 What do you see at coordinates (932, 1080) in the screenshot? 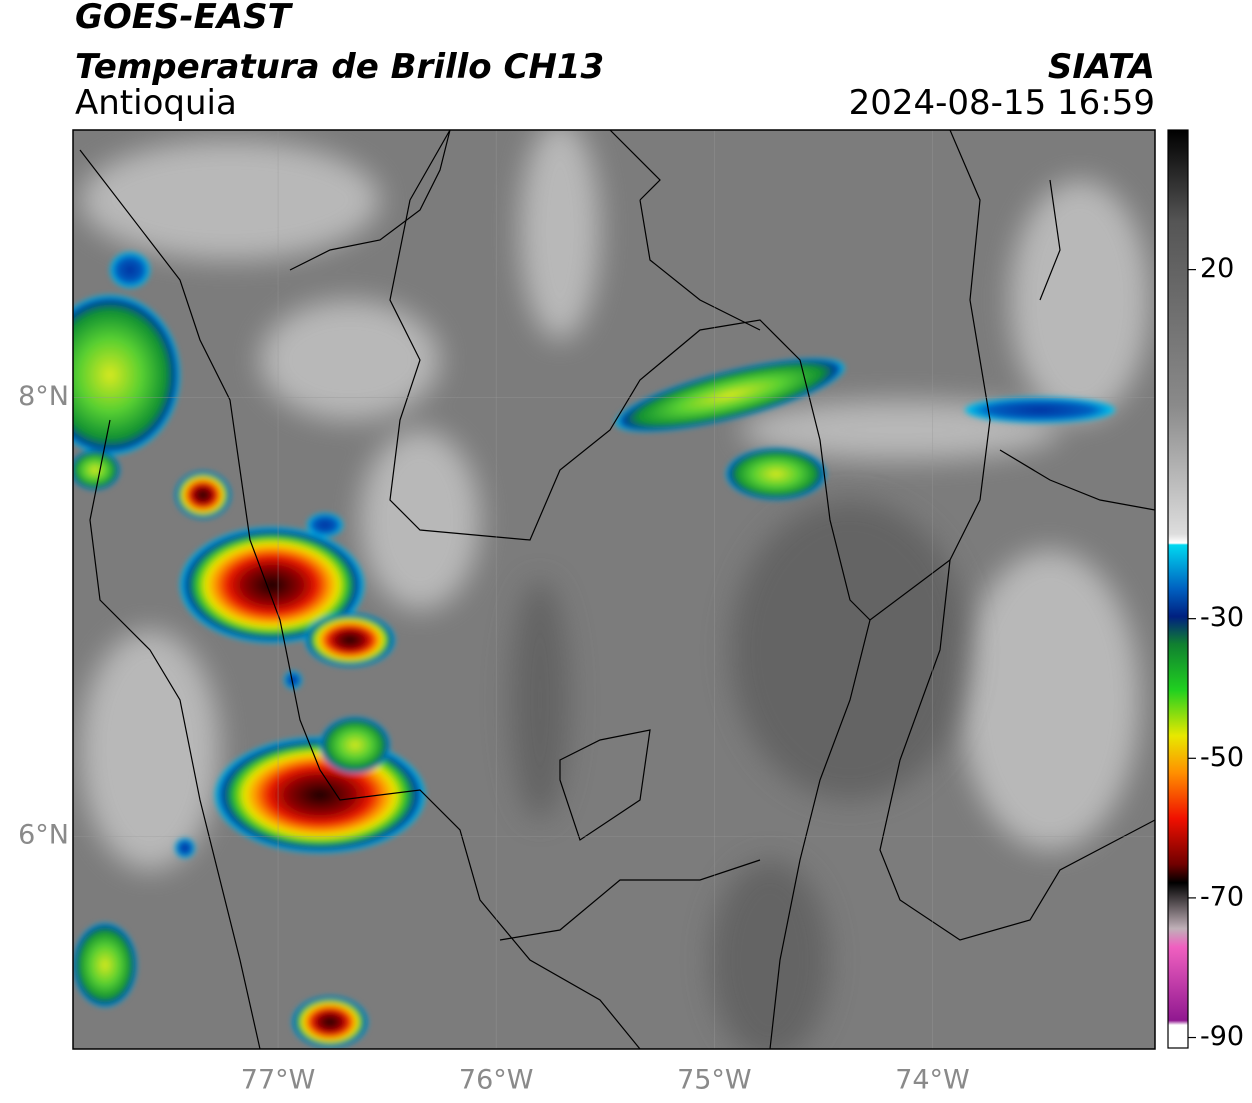
I see `x-tick-label: 74°W` at bounding box center [932, 1080].